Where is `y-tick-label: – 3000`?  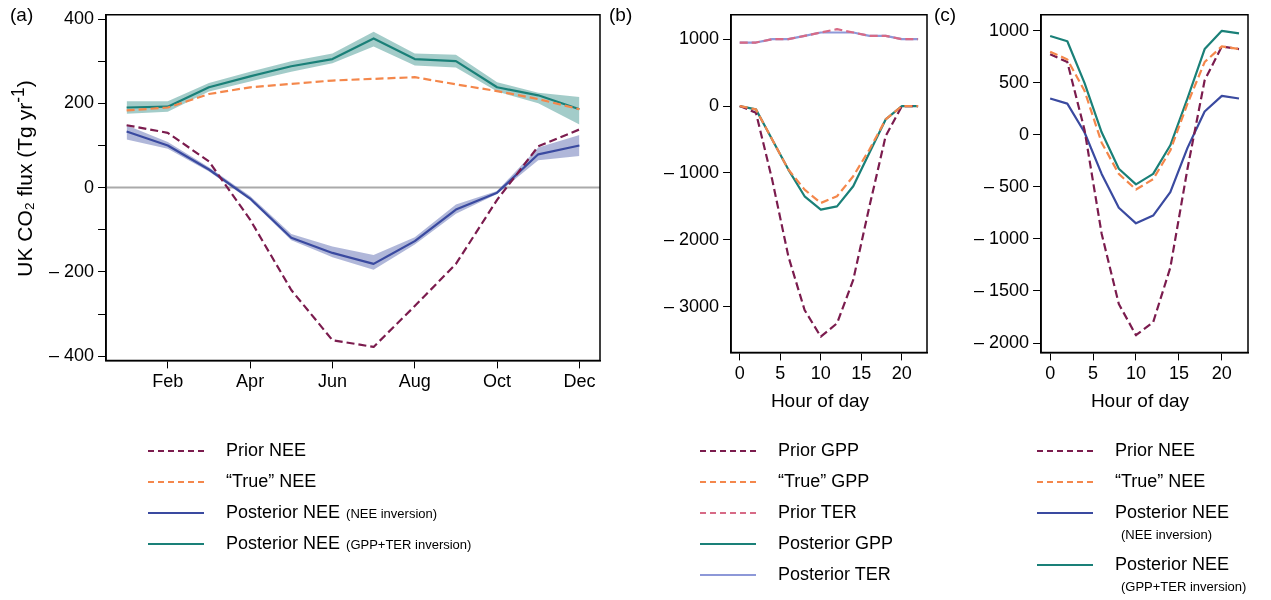 y-tick-label: – 3000 is located at coordinates (691, 305).